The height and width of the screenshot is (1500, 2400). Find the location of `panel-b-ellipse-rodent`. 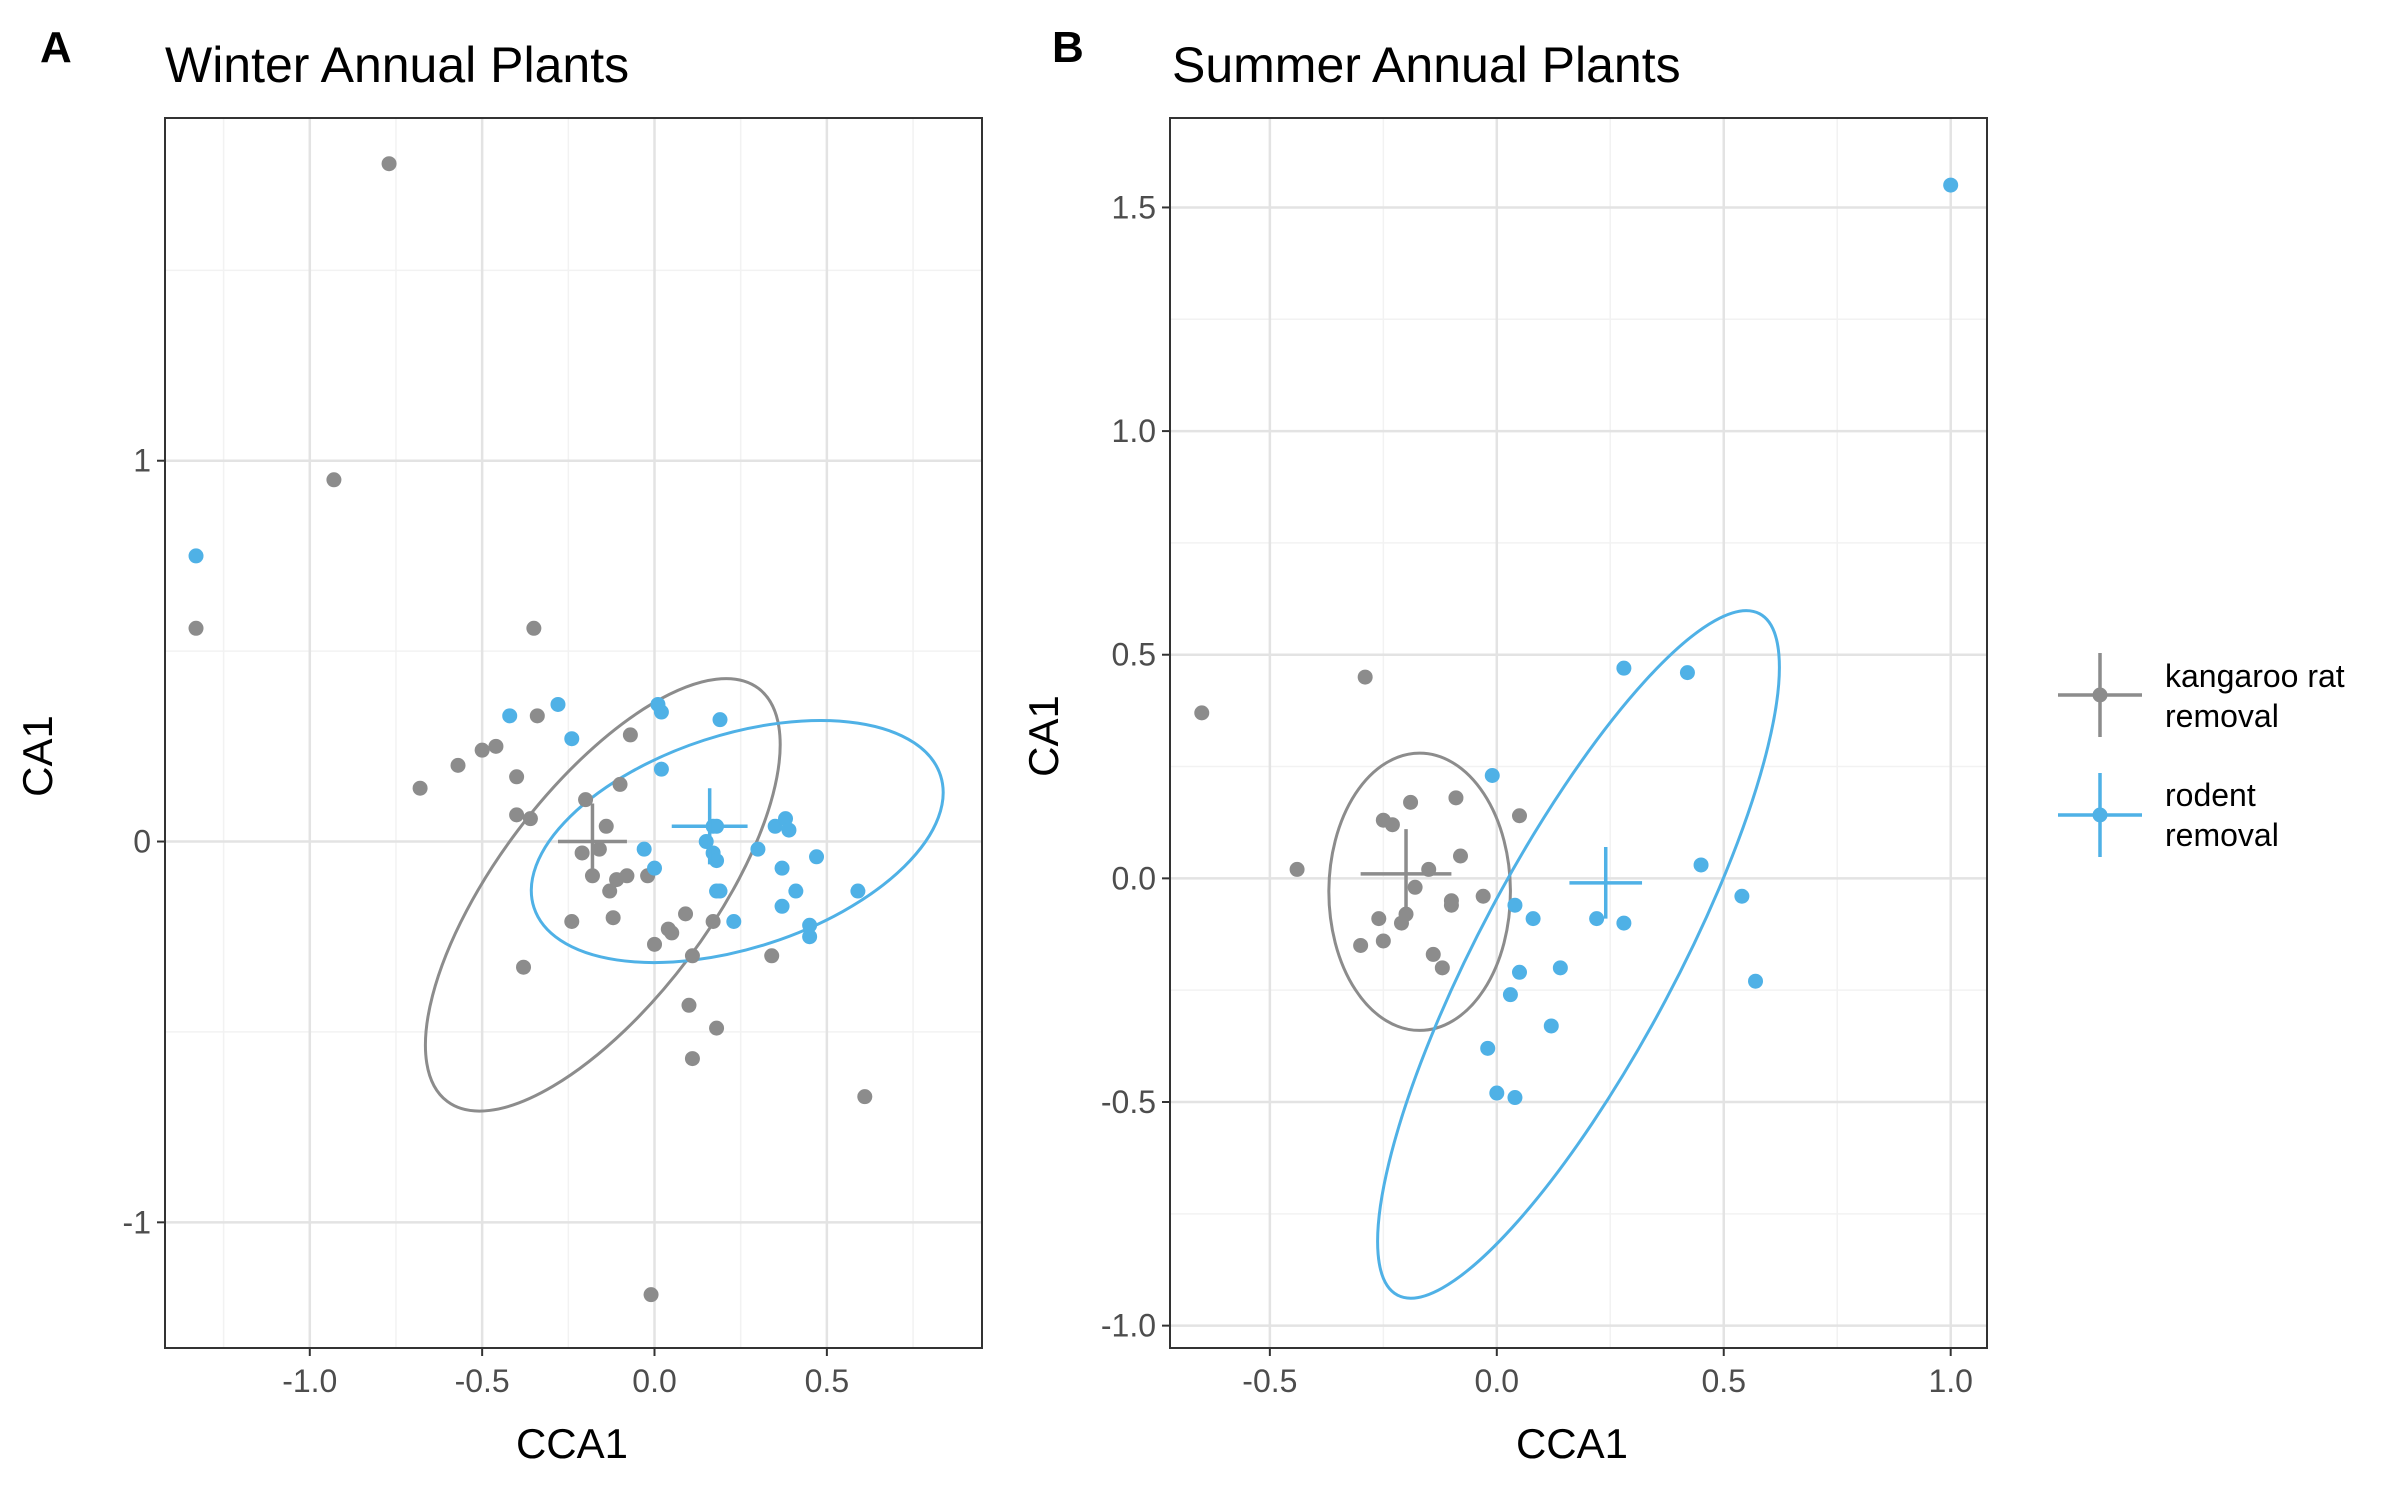

panel-b-ellipse-rodent is located at coordinates (1578, 954).